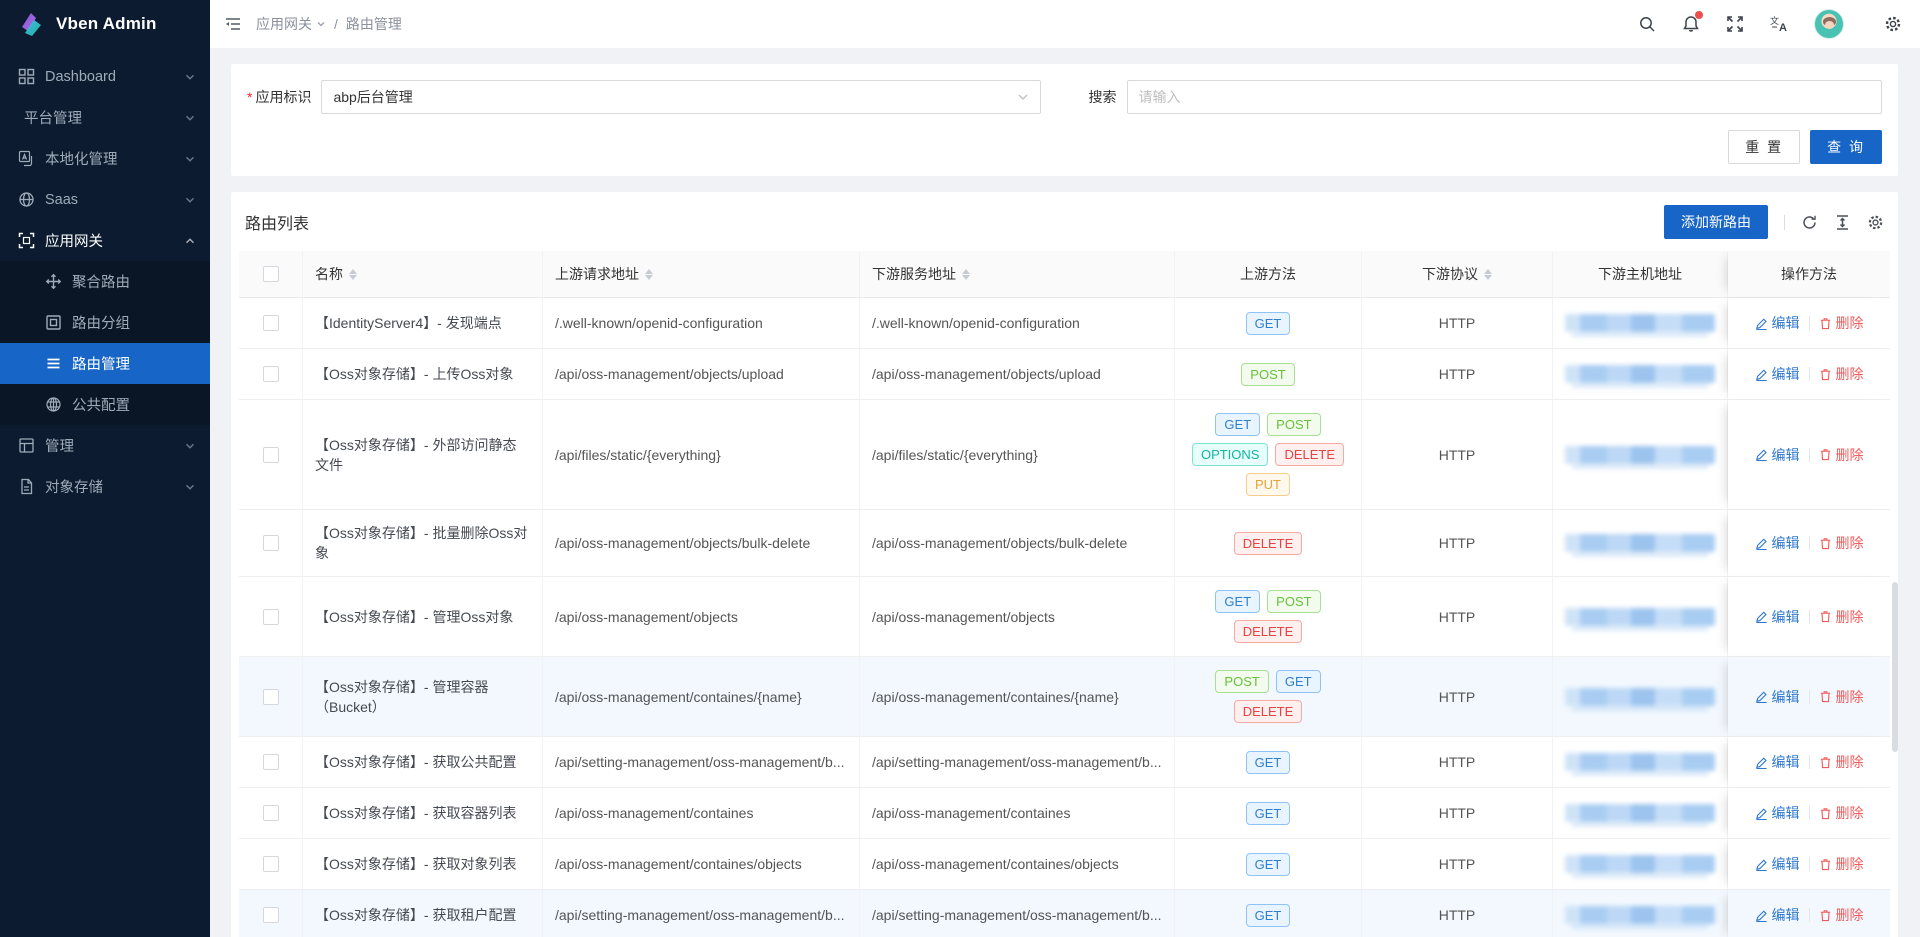 This screenshot has height=937, width=1920. What do you see at coordinates (423, 274) in the screenshot?
I see `column-header-名称: 名称` at bounding box center [423, 274].